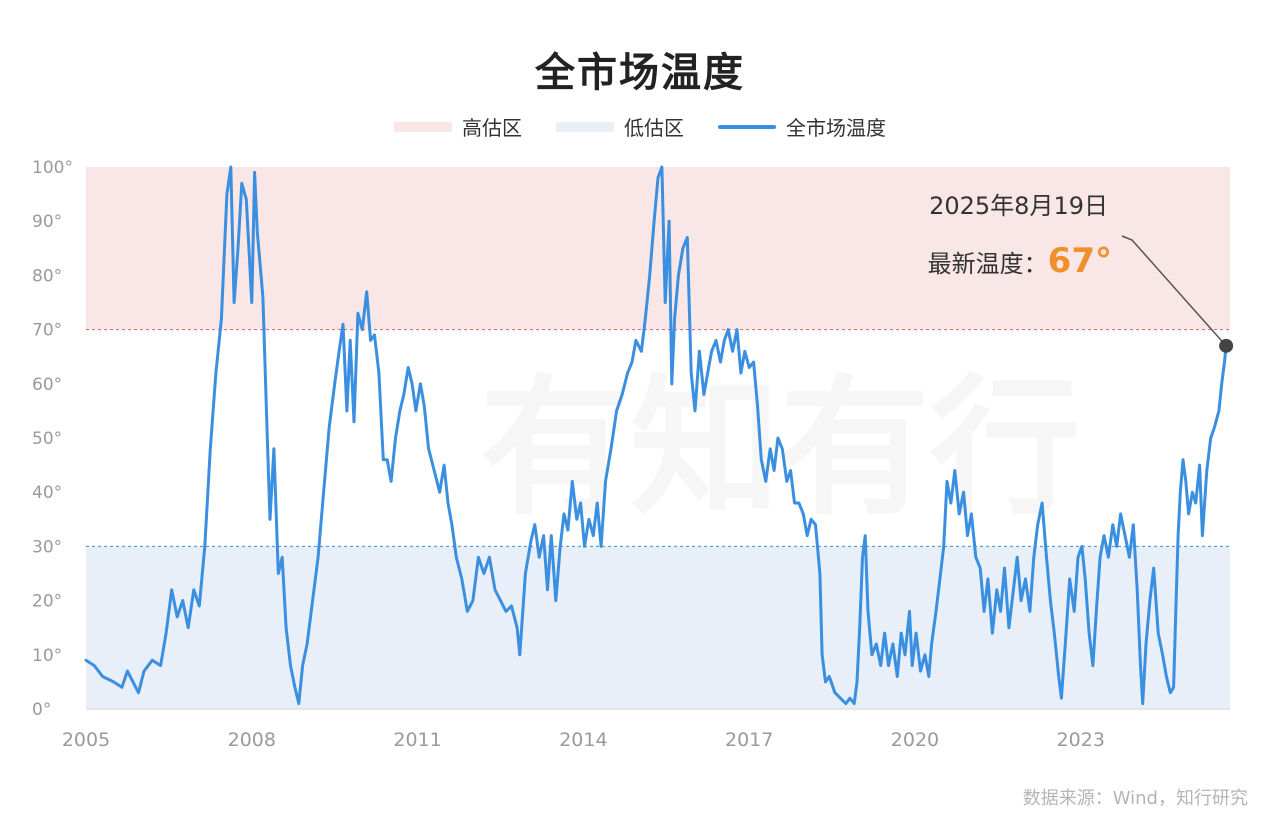 The width and height of the screenshot is (1280, 826). Describe the element at coordinates (47, 547) in the screenshot. I see `y-tick-label: 30°` at that location.